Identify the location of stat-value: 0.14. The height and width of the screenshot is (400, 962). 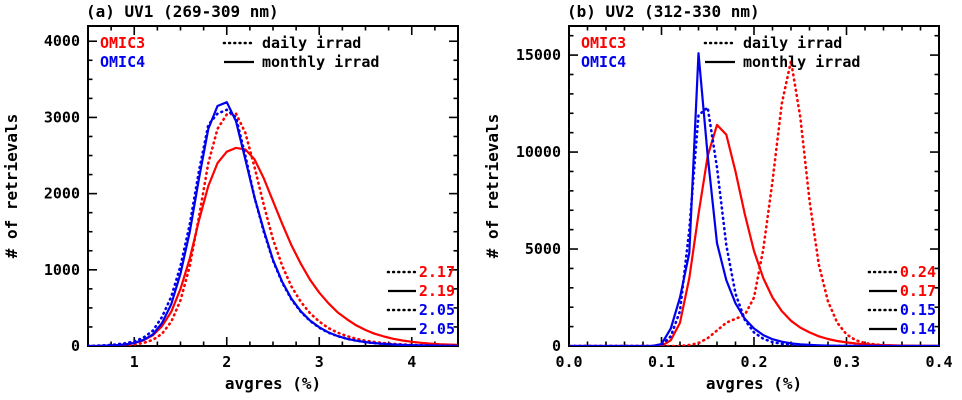
(918, 329).